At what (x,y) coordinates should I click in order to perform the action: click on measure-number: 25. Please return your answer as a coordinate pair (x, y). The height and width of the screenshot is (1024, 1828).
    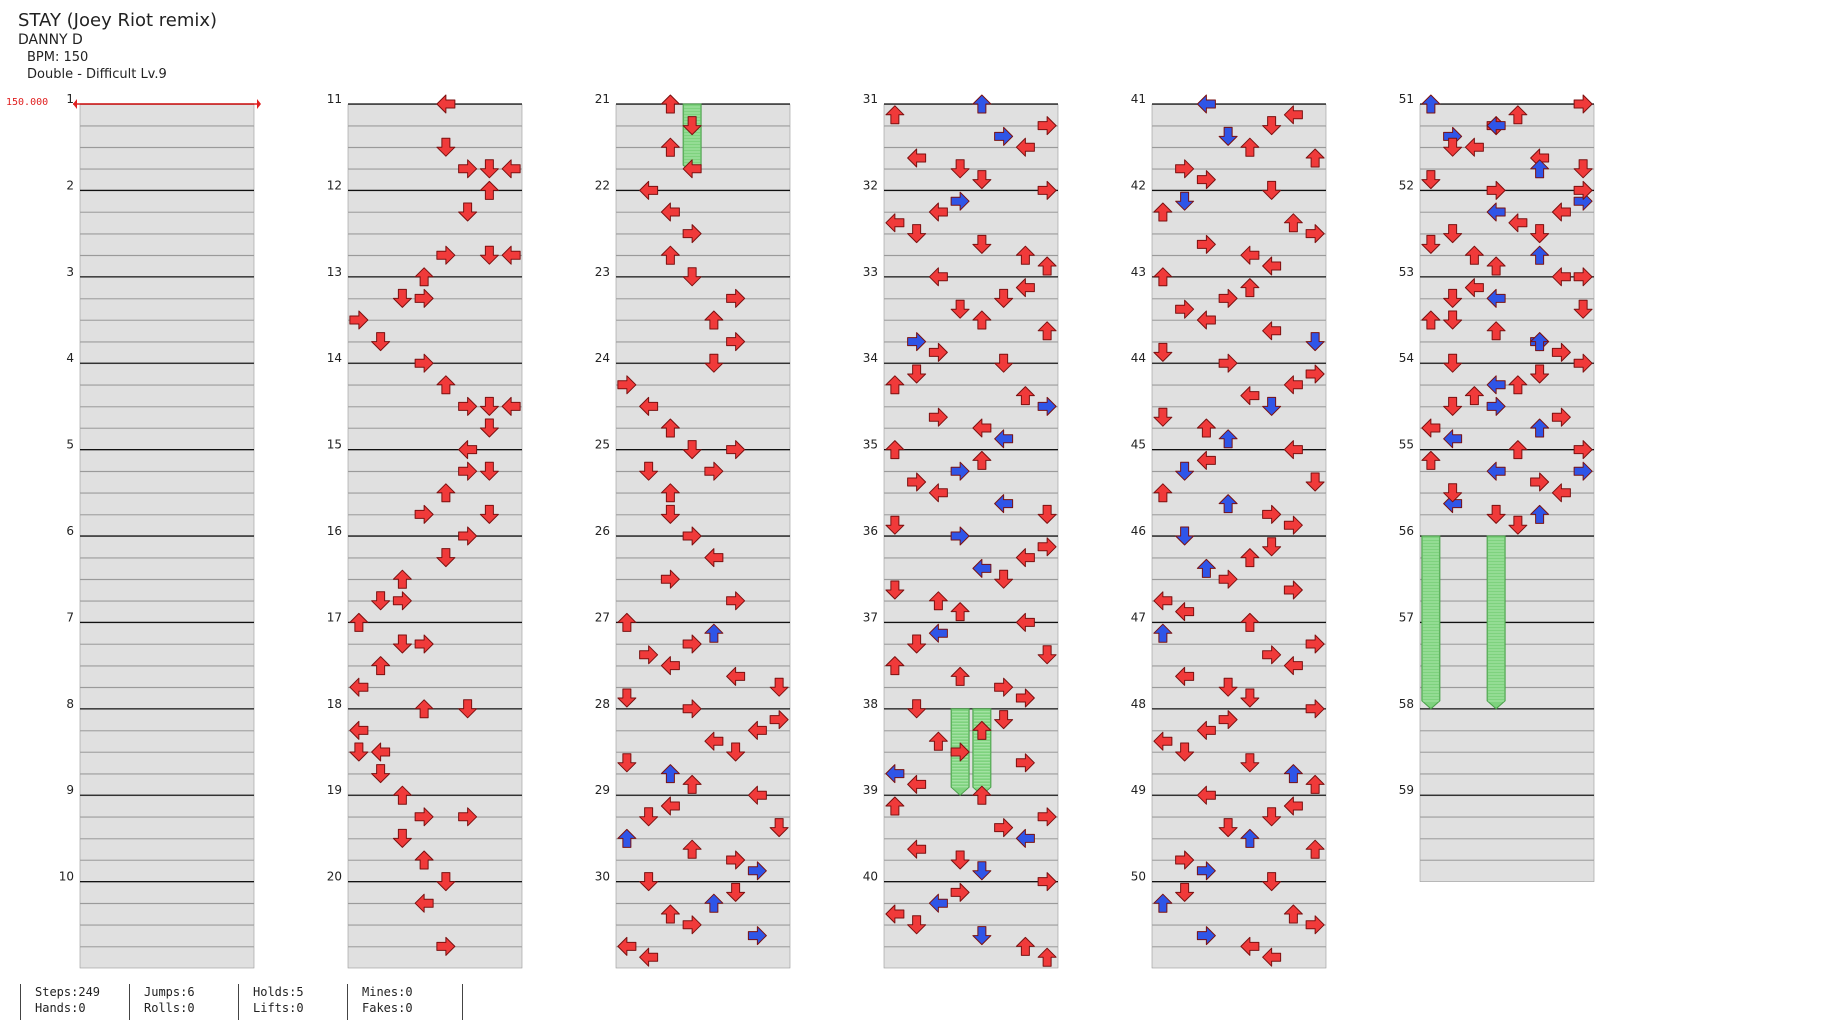
    Looking at the image, I should click on (602, 445).